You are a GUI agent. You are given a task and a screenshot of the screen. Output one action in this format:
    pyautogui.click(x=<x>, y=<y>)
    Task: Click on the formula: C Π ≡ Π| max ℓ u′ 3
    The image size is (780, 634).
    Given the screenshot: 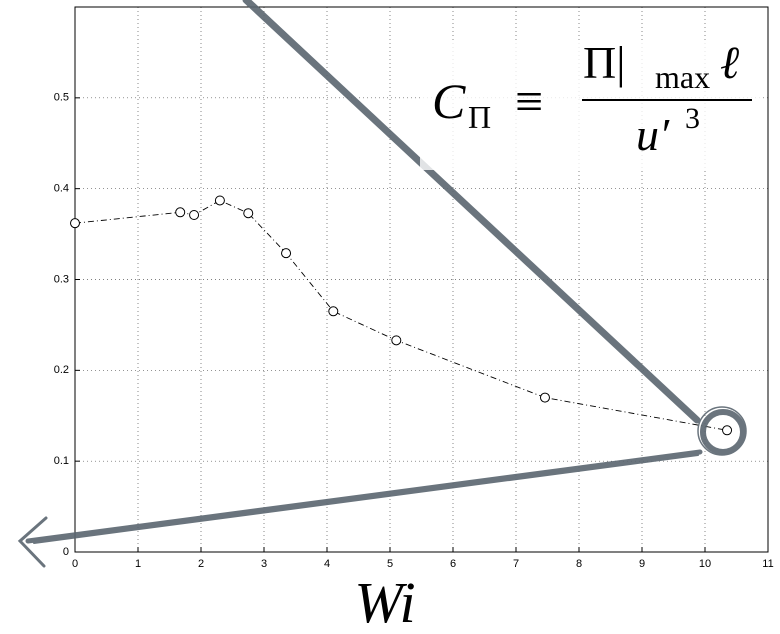 What is the action you would take?
    pyautogui.click(x=590, y=103)
    